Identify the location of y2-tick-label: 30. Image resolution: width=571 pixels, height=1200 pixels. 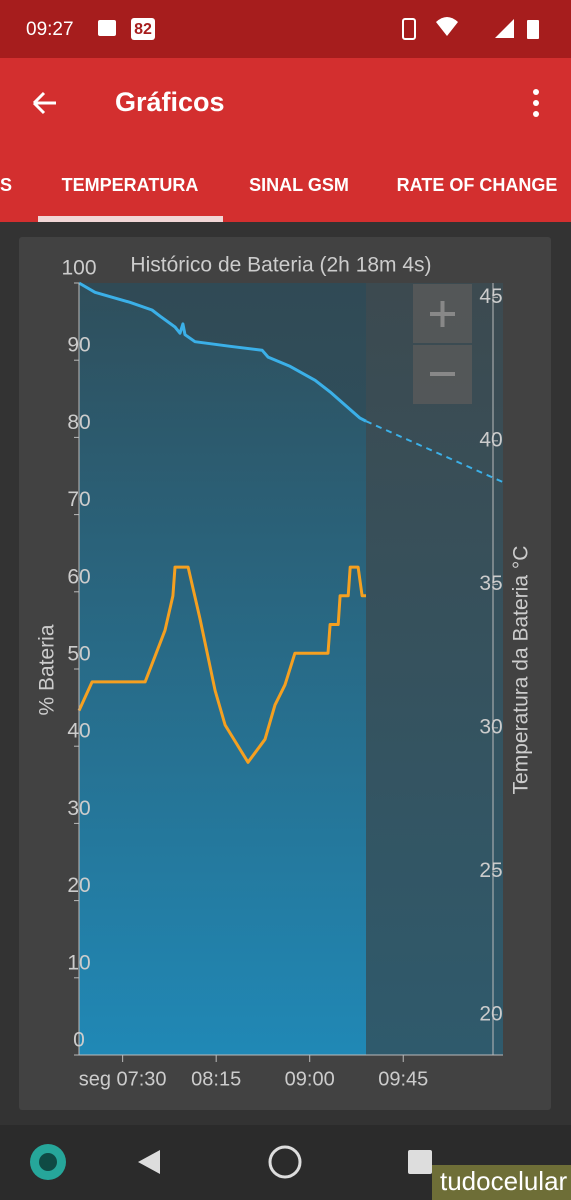
(490, 726).